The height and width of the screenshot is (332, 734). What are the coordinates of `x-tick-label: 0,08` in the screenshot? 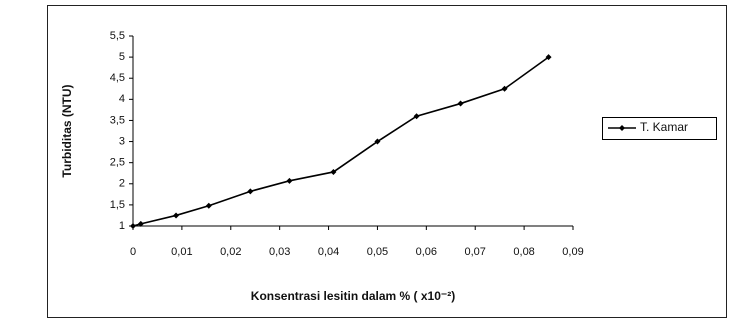 It's located at (523, 252).